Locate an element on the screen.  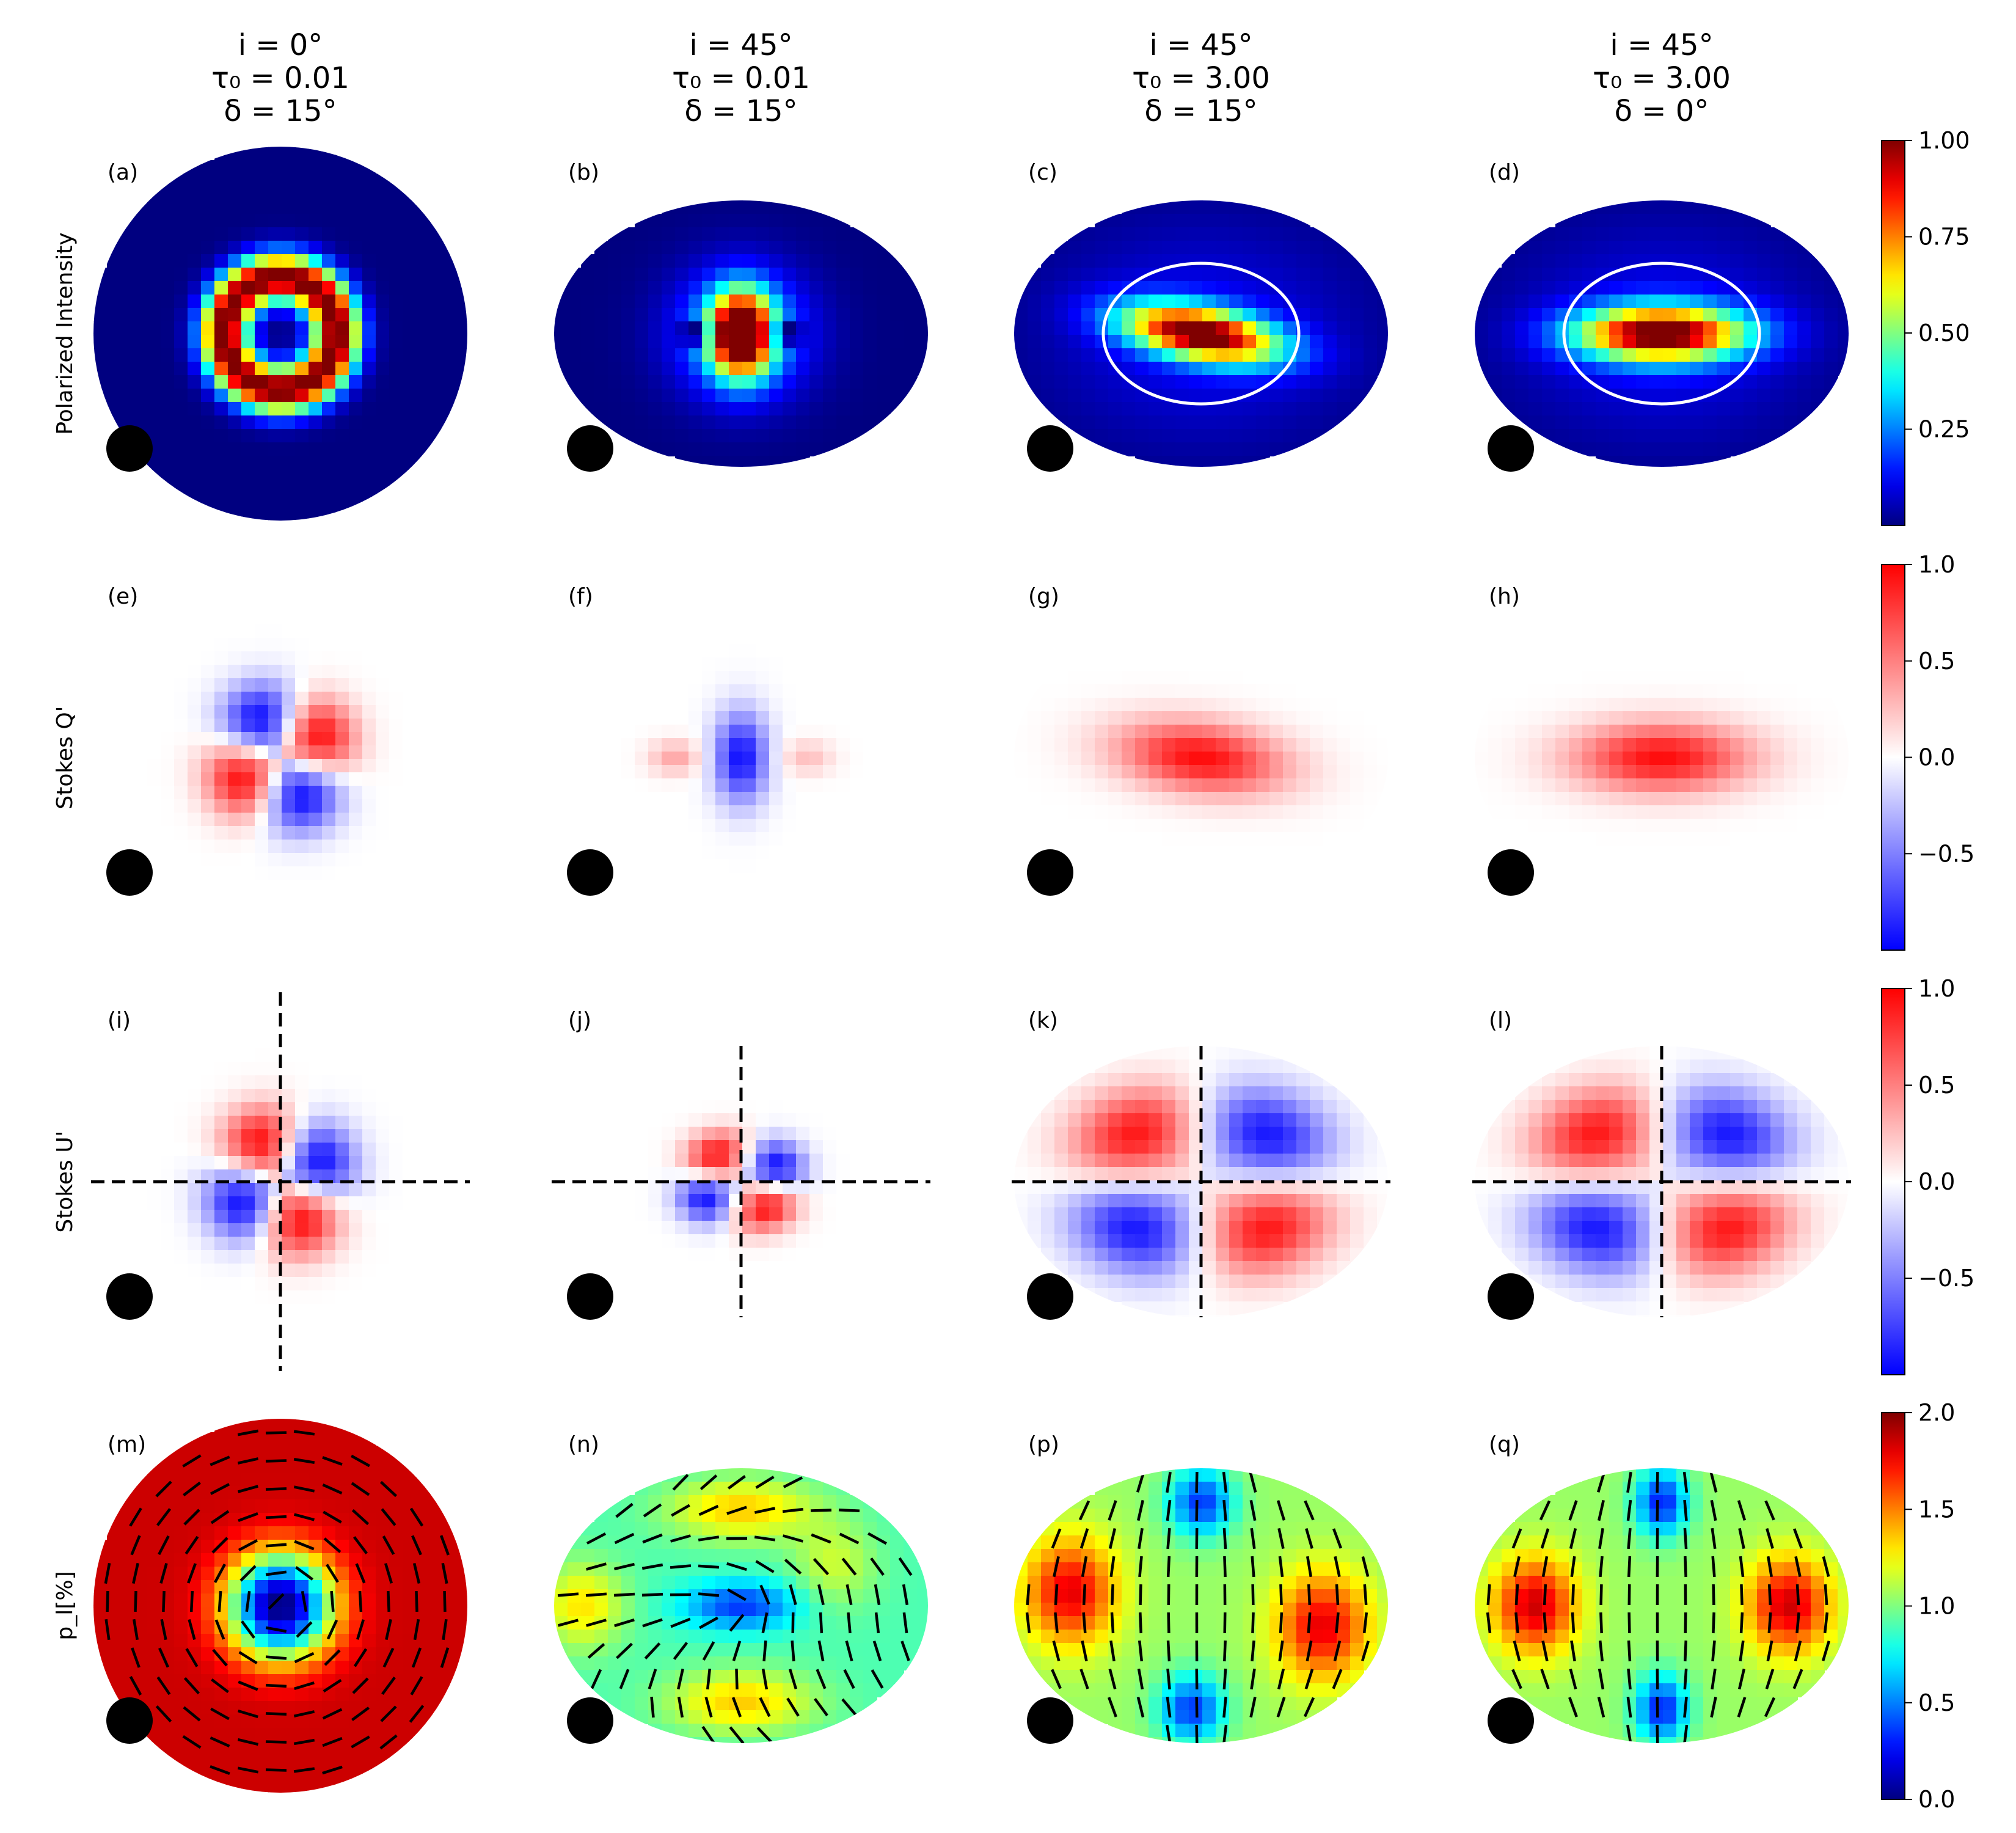
heatmap-panel-q is located at coordinates (1662, 1605).